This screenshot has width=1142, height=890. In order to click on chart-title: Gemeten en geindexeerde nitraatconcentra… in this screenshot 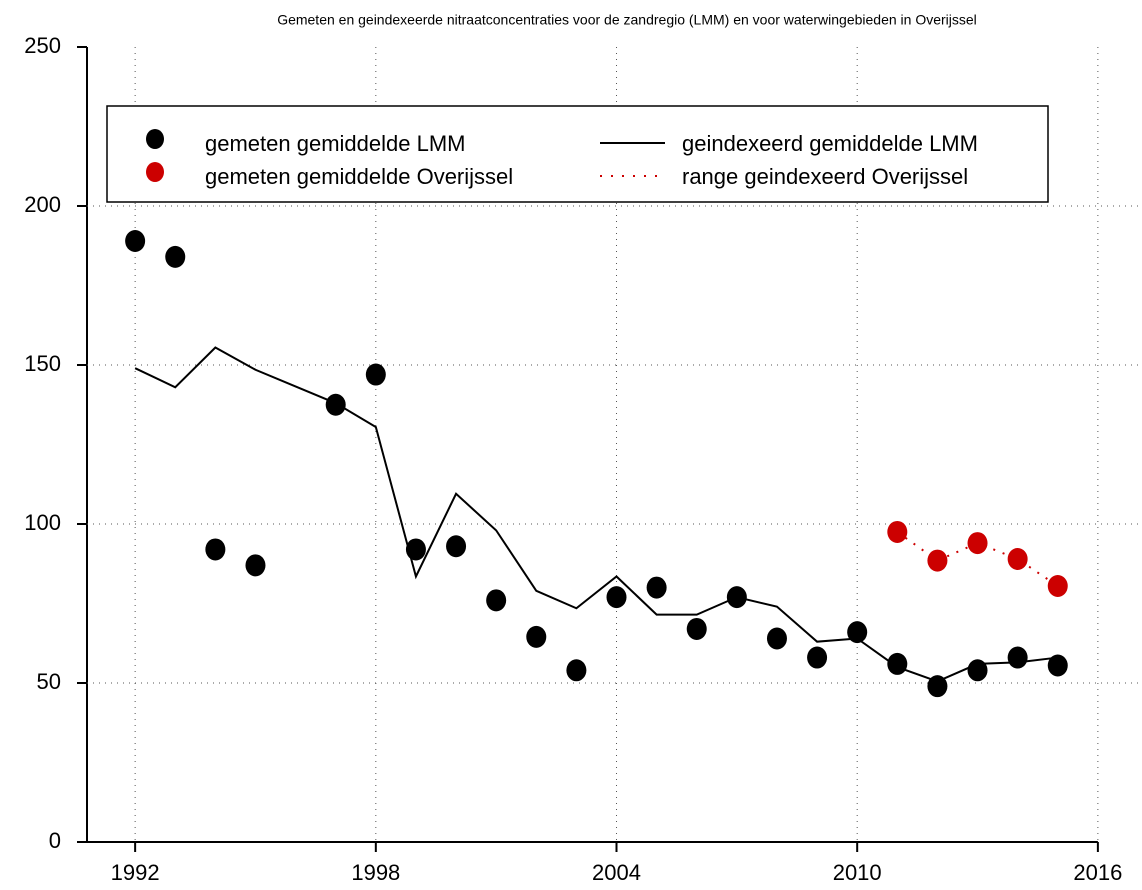, I will do `click(627, 20)`.